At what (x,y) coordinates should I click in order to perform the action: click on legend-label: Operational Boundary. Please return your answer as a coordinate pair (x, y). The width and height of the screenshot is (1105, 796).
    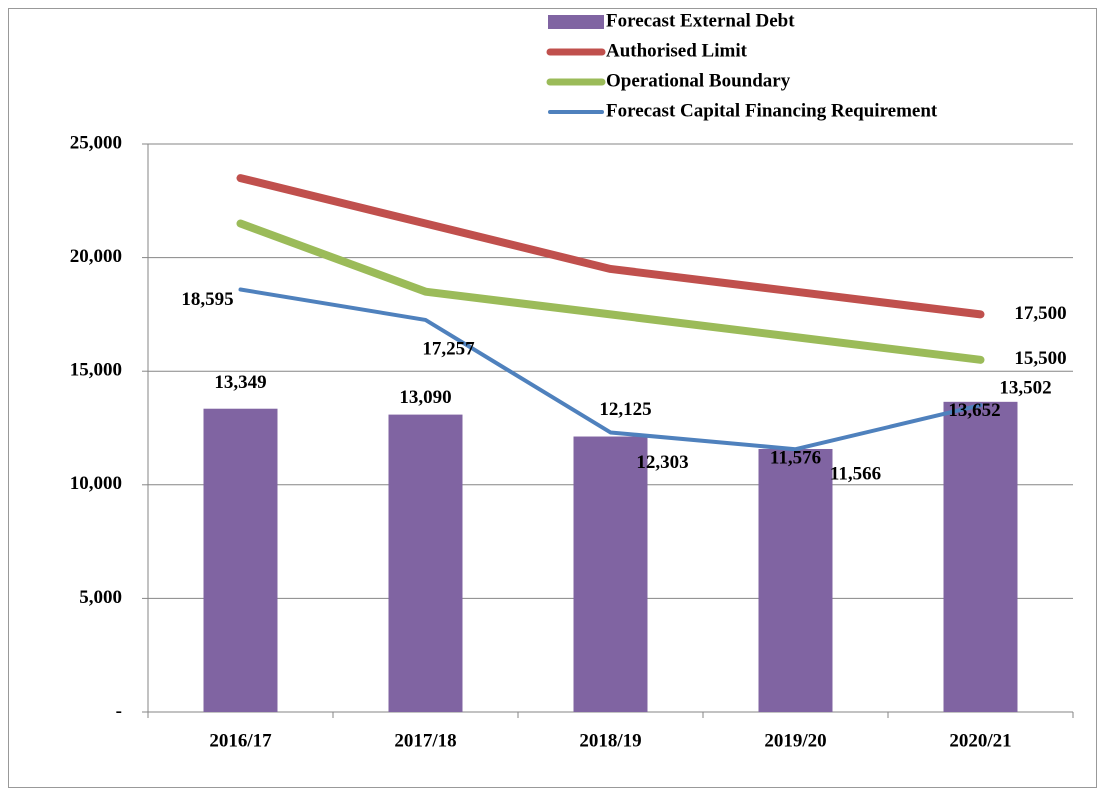
    Looking at the image, I should click on (698, 80).